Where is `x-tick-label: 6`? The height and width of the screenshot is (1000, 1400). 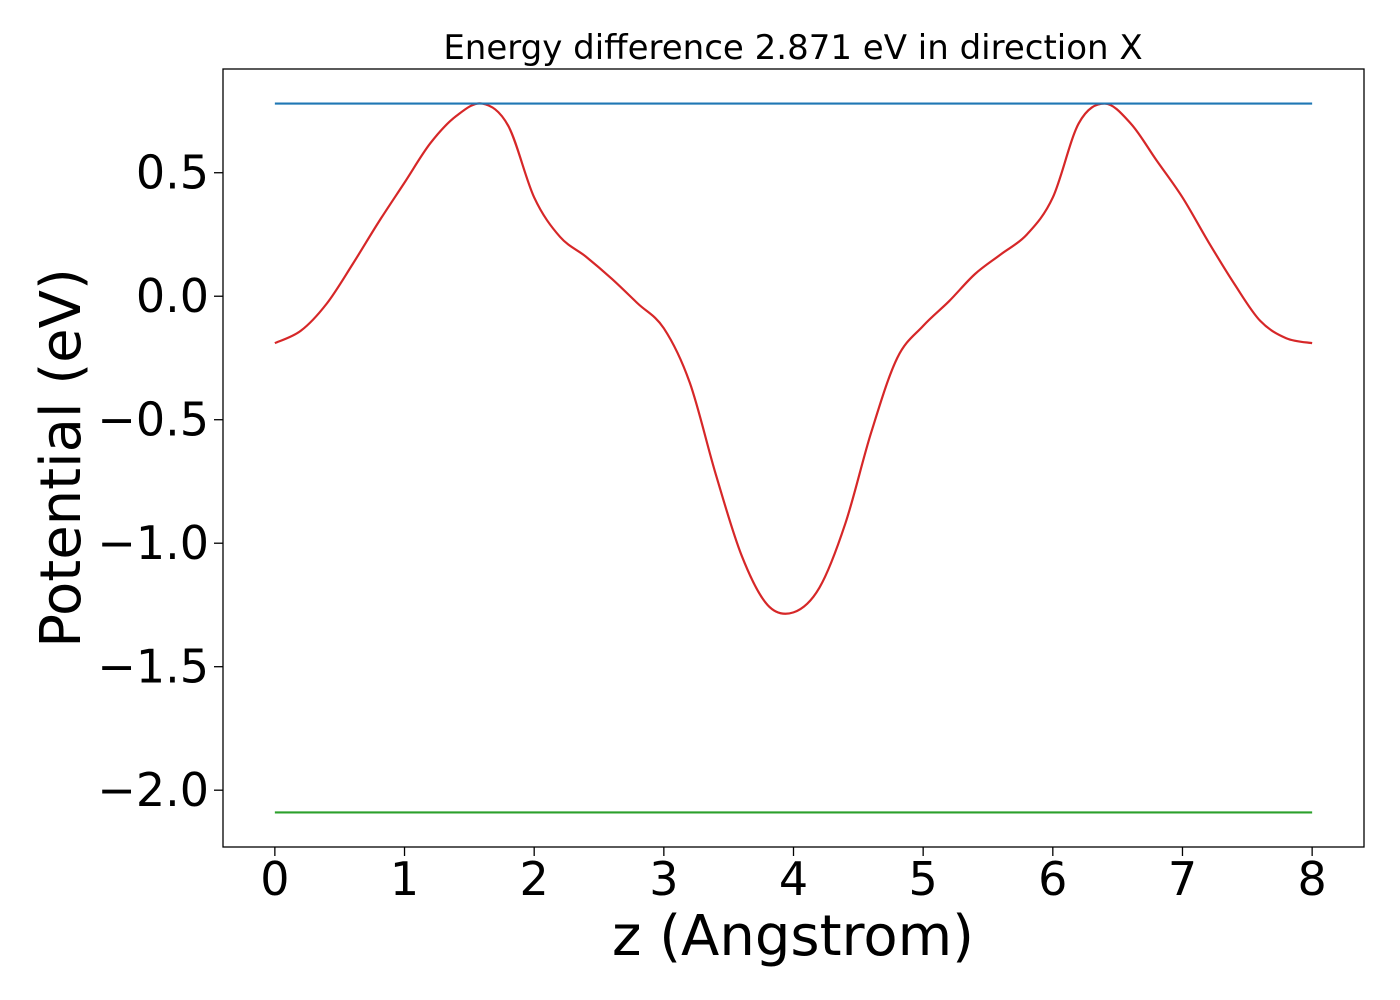
x-tick-label: 6 is located at coordinates (1052, 879).